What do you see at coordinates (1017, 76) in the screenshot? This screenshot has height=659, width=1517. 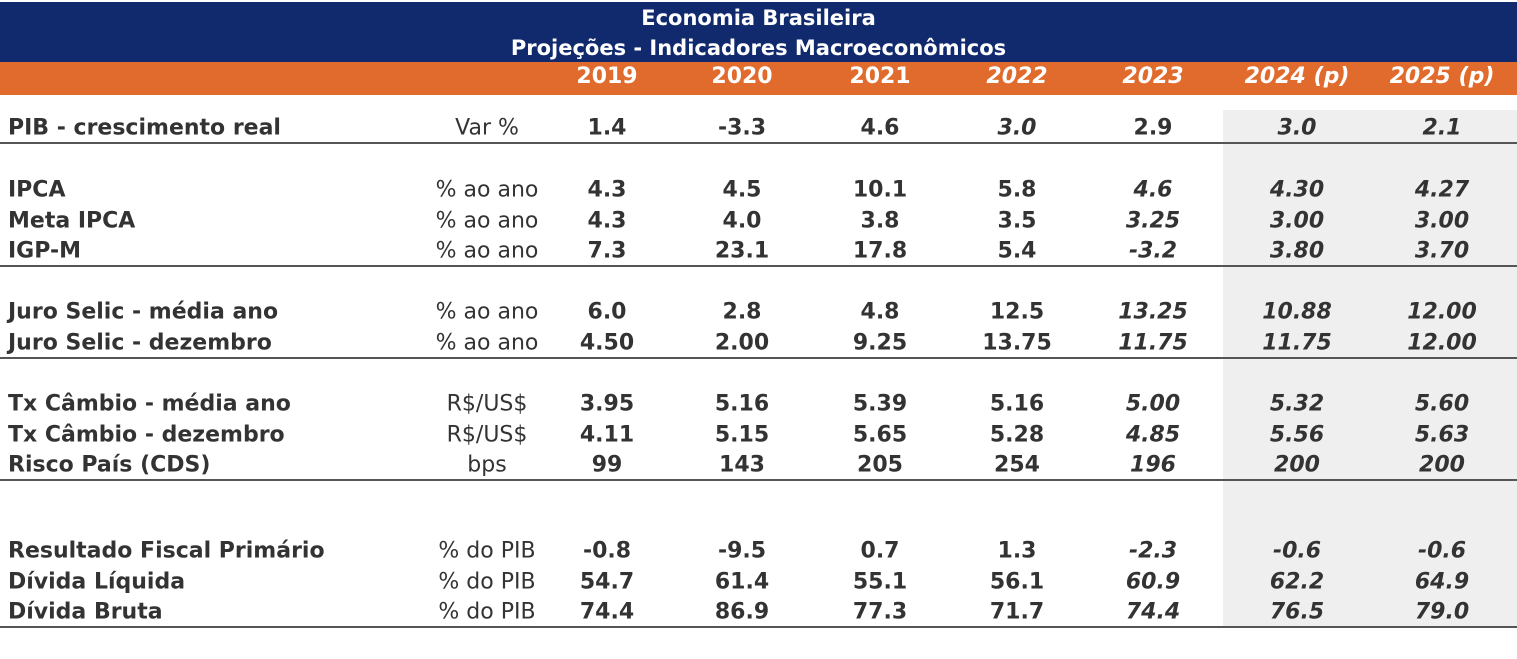 I see `year-header: 2022` at bounding box center [1017, 76].